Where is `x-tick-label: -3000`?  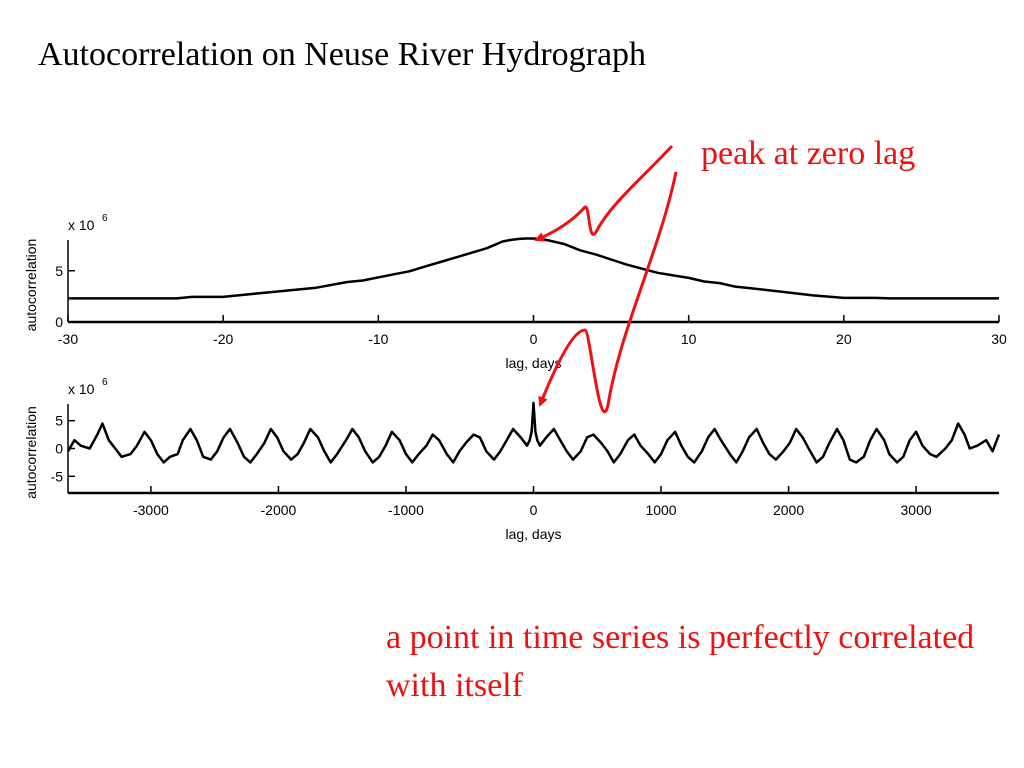 x-tick-label: -3000 is located at coordinates (151, 510).